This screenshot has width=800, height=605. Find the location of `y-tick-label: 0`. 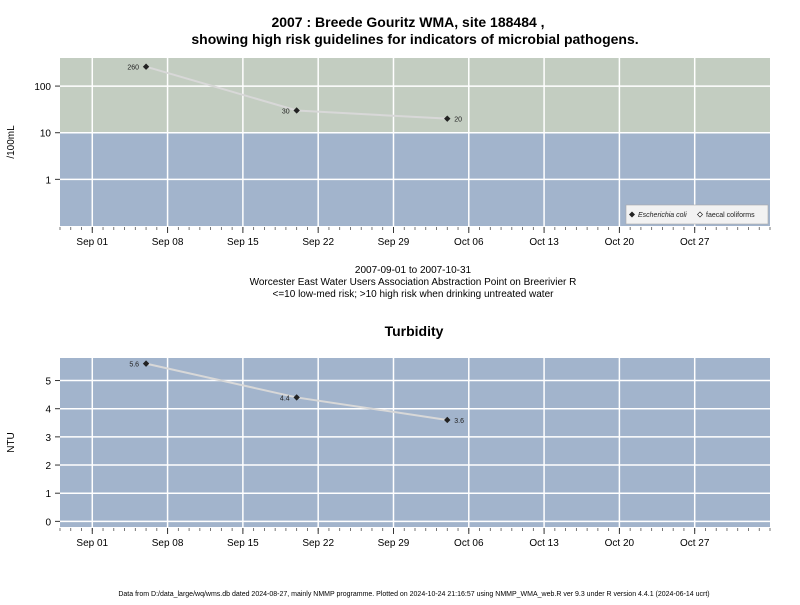

y-tick-label: 0 is located at coordinates (48, 522).